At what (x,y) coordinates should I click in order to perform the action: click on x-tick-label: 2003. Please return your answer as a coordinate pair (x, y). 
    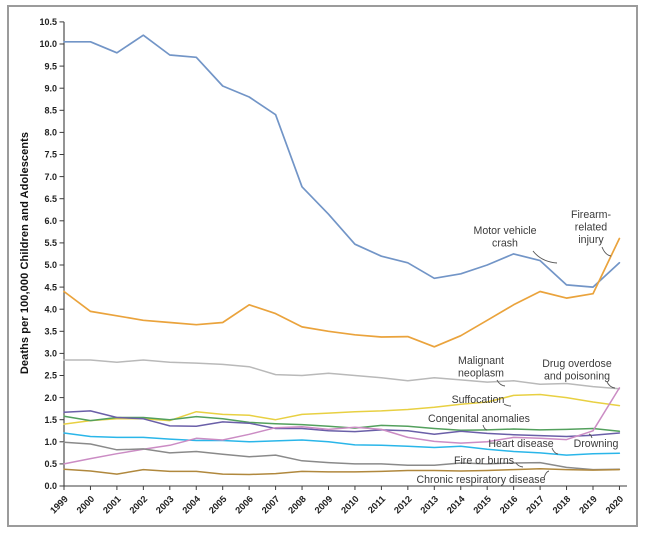
    Looking at the image, I should click on (165, 505).